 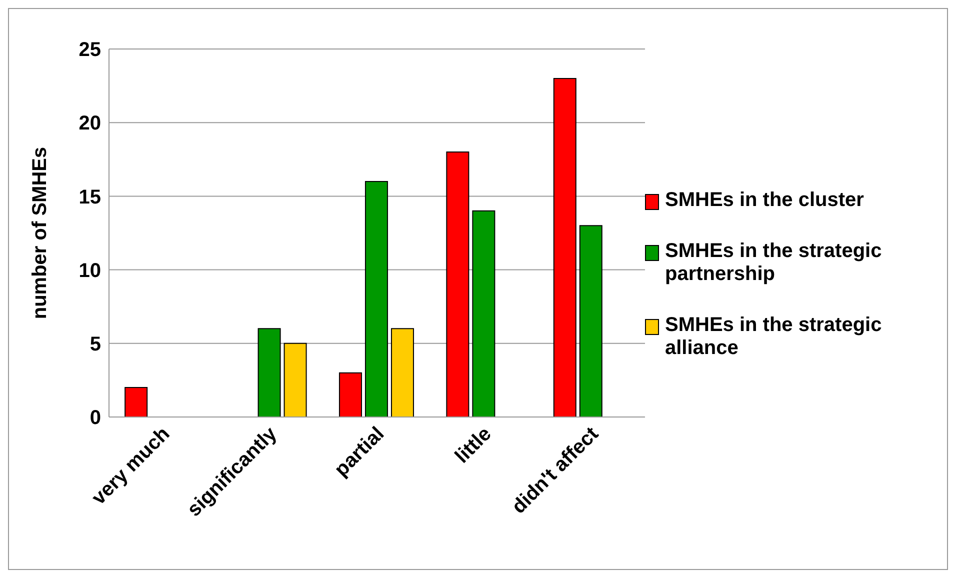 I want to click on y-tick-label: 5, so click(x=95, y=345).